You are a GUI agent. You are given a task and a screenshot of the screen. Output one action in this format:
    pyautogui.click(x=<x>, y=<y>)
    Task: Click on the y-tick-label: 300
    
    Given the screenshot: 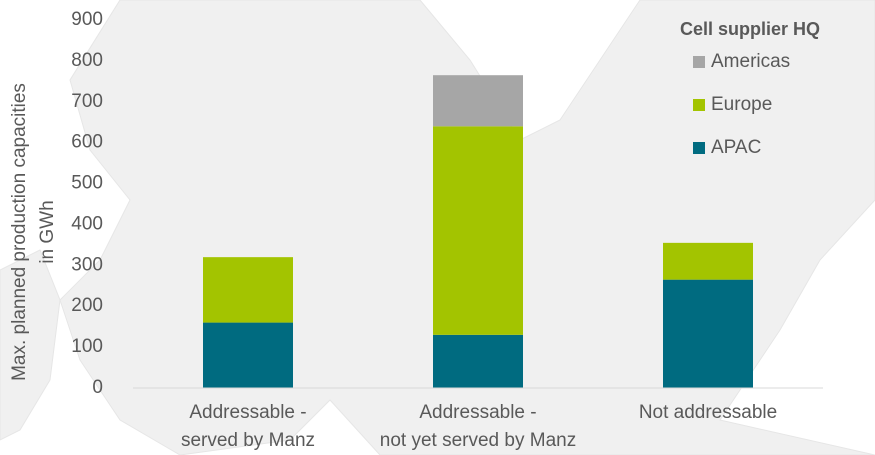 What is the action you would take?
    pyautogui.click(x=87, y=264)
    